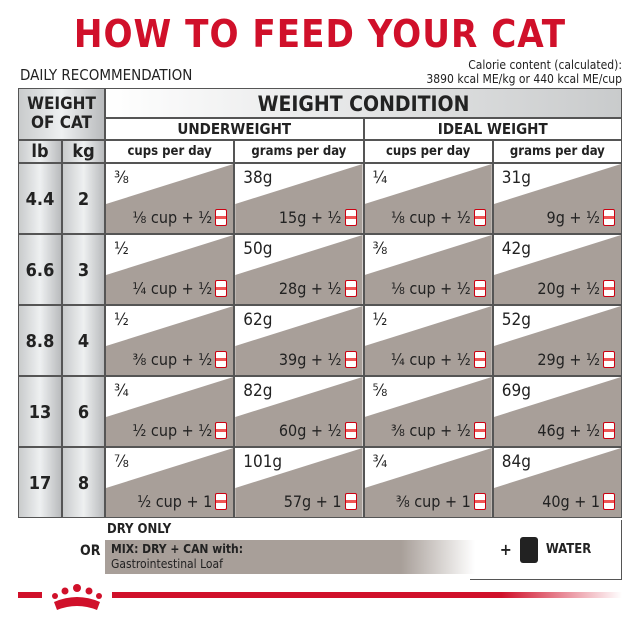  What do you see at coordinates (557, 411) in the screenshot?
I see `amount-cell: 69g 46g + ½` at bounding box center [557, 411].